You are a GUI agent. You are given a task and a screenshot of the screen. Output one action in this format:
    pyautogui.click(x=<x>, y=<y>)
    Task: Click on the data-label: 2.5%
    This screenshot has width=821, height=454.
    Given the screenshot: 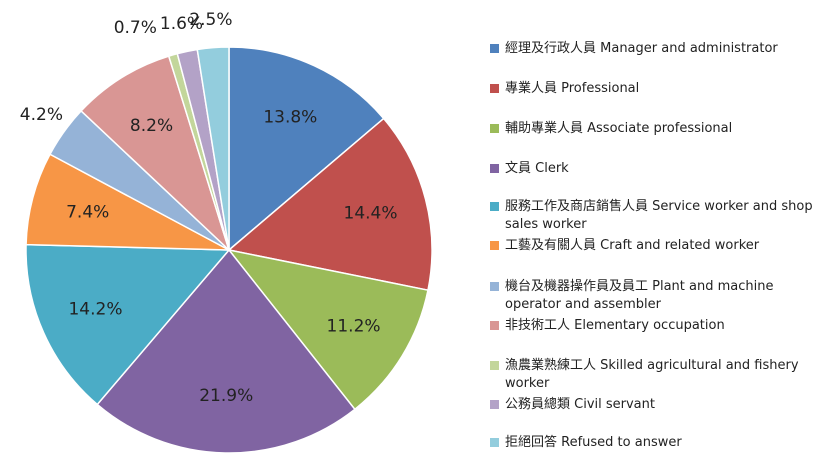 What is the action you would take?
    pyautogui.click(x=210, y=20)
    